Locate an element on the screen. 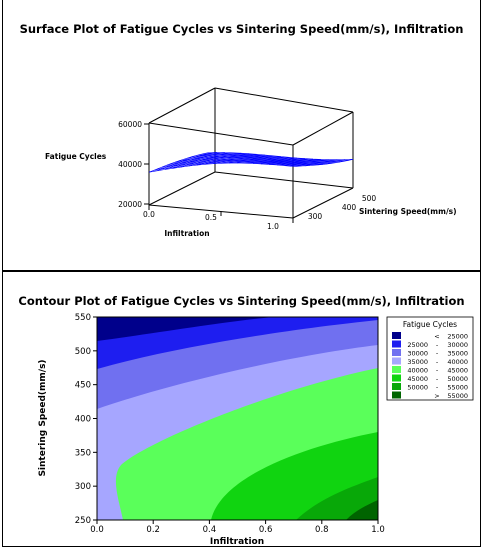  z-axis-label: Fatigue Cycles is located at coordinates (76, 156).